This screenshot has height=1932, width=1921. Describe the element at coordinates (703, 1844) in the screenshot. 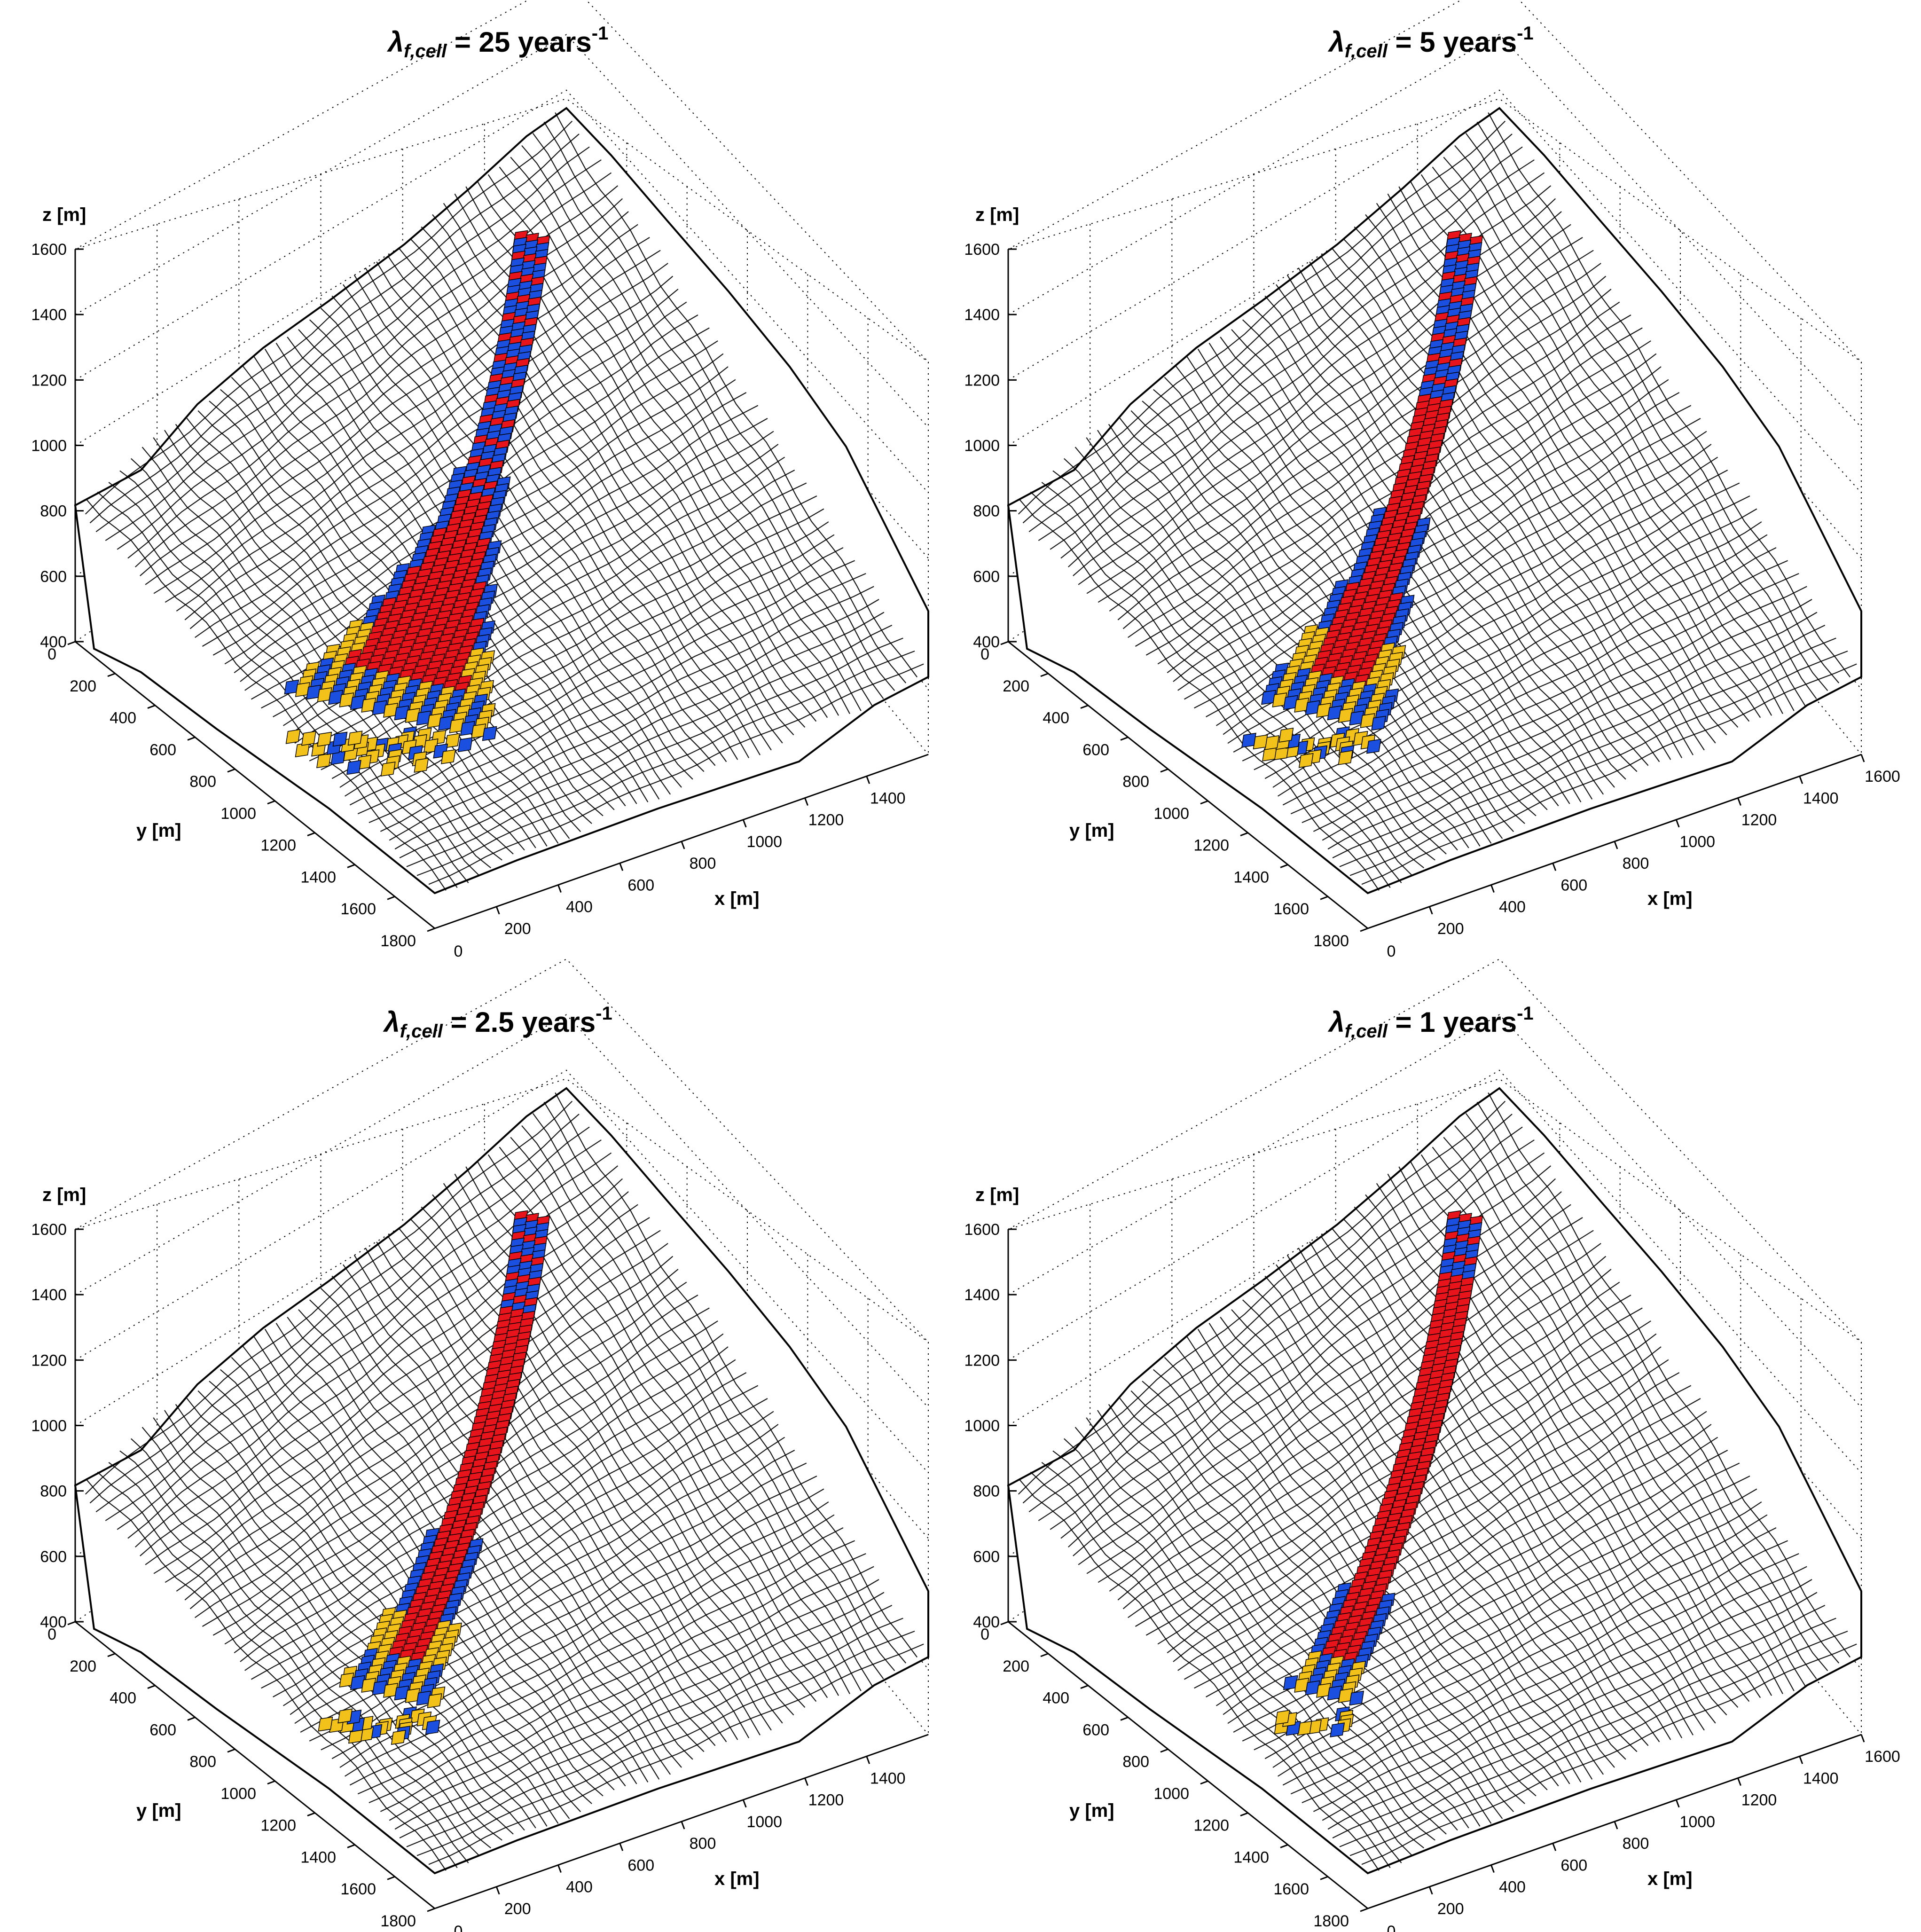

I see `x-tick-label: 800` at that location.